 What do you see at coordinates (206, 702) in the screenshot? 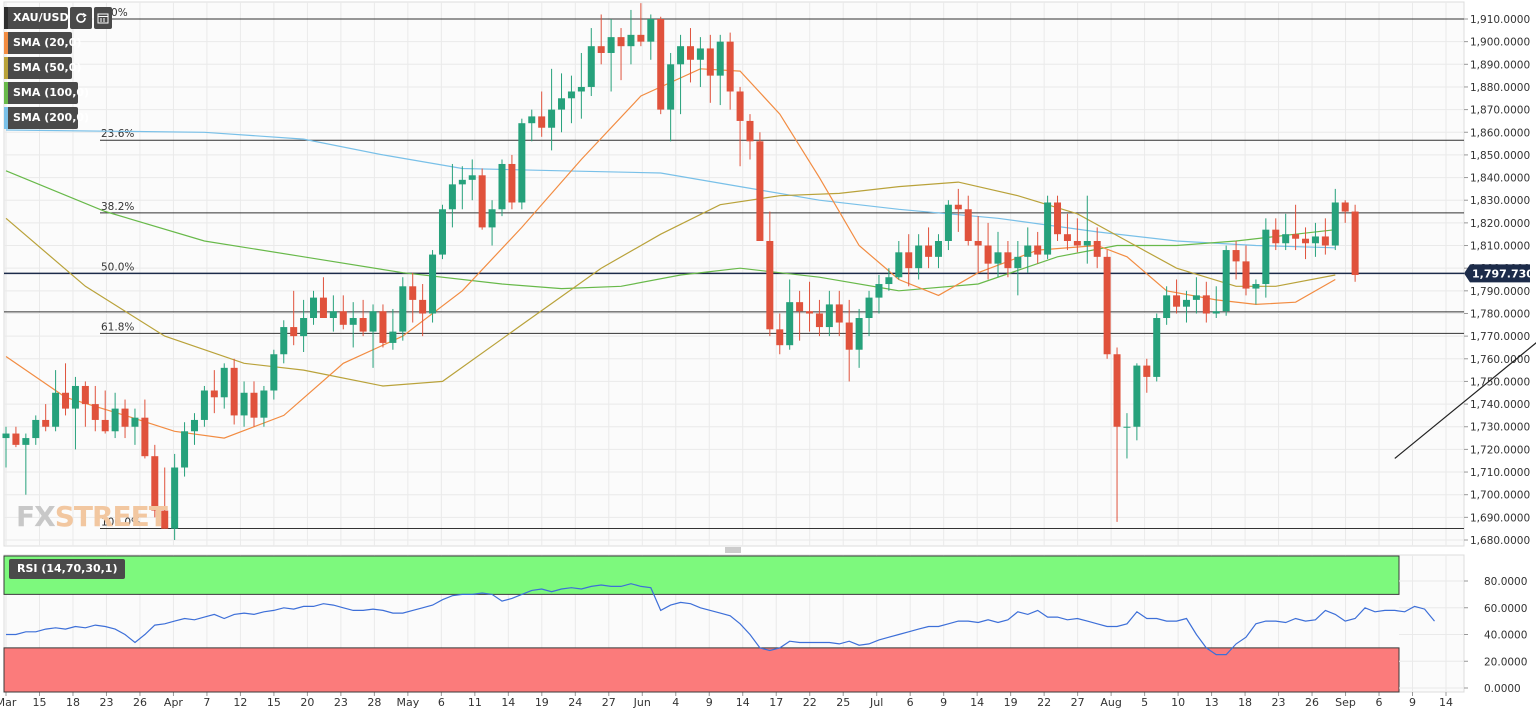
I see `x-tick-label: 7` at bounding box center [206, 702].